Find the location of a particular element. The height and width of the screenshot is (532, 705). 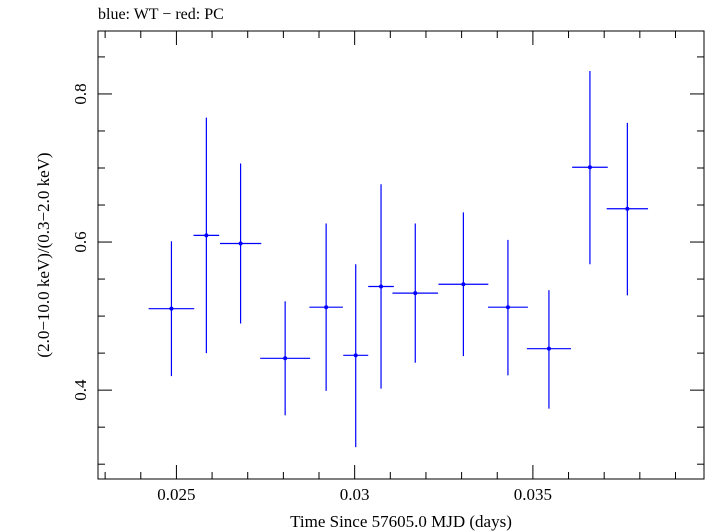

y-tick-label: 0.4 is located at coordinates (80, 390).